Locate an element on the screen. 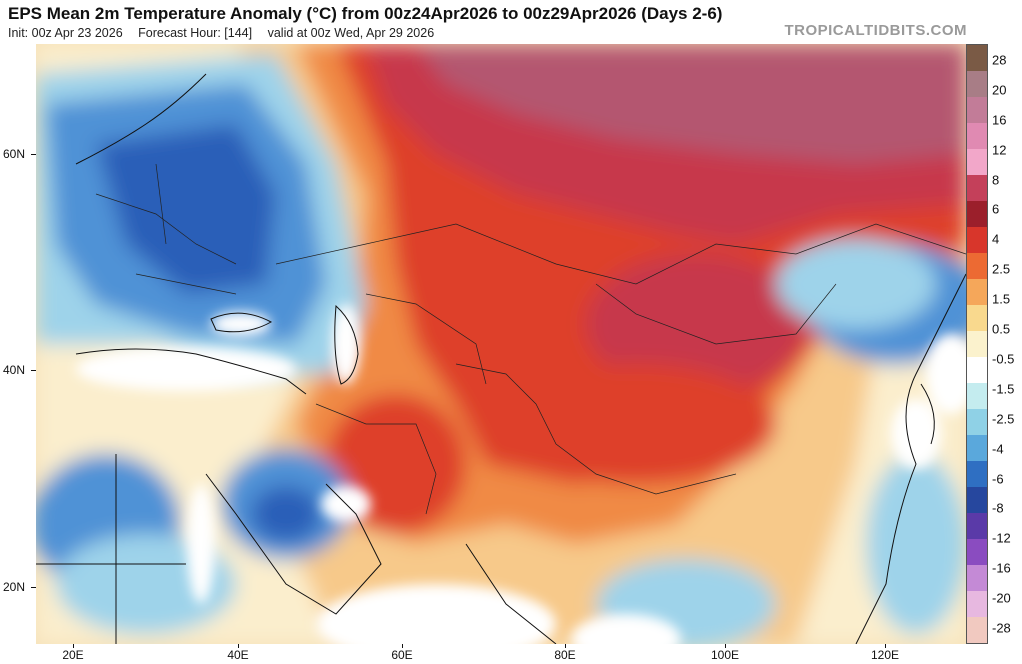 Image resolution: width=1022 pixels, height=664 pixels. russia-south-border is located at coordinates (620, 254).